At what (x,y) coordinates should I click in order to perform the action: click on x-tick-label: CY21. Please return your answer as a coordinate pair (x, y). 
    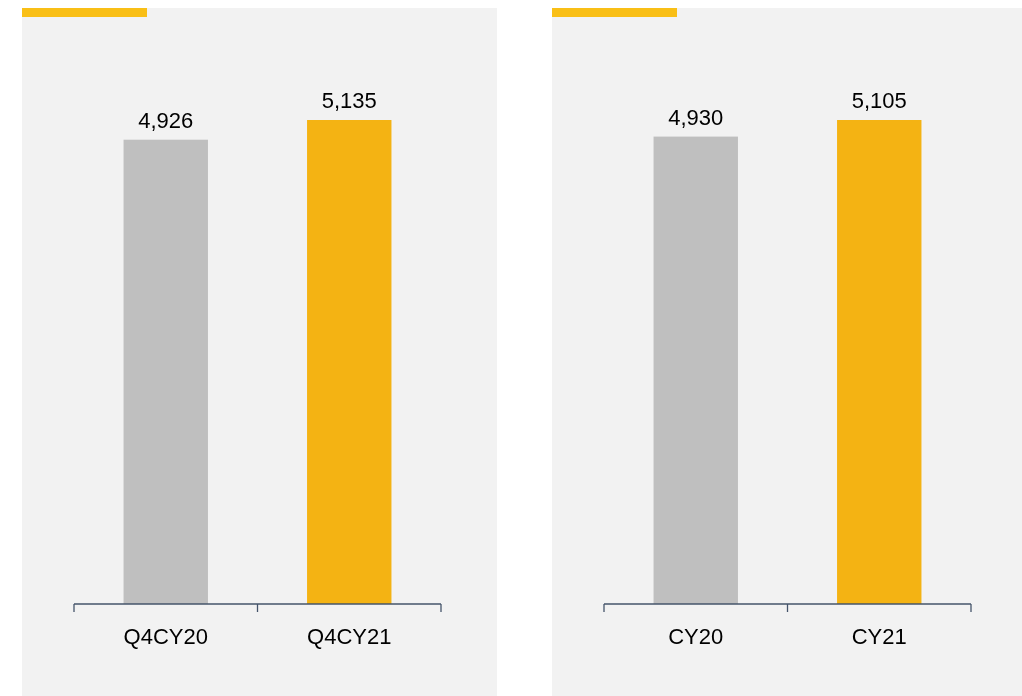
    Looking at the image, I should click on (879, 636).